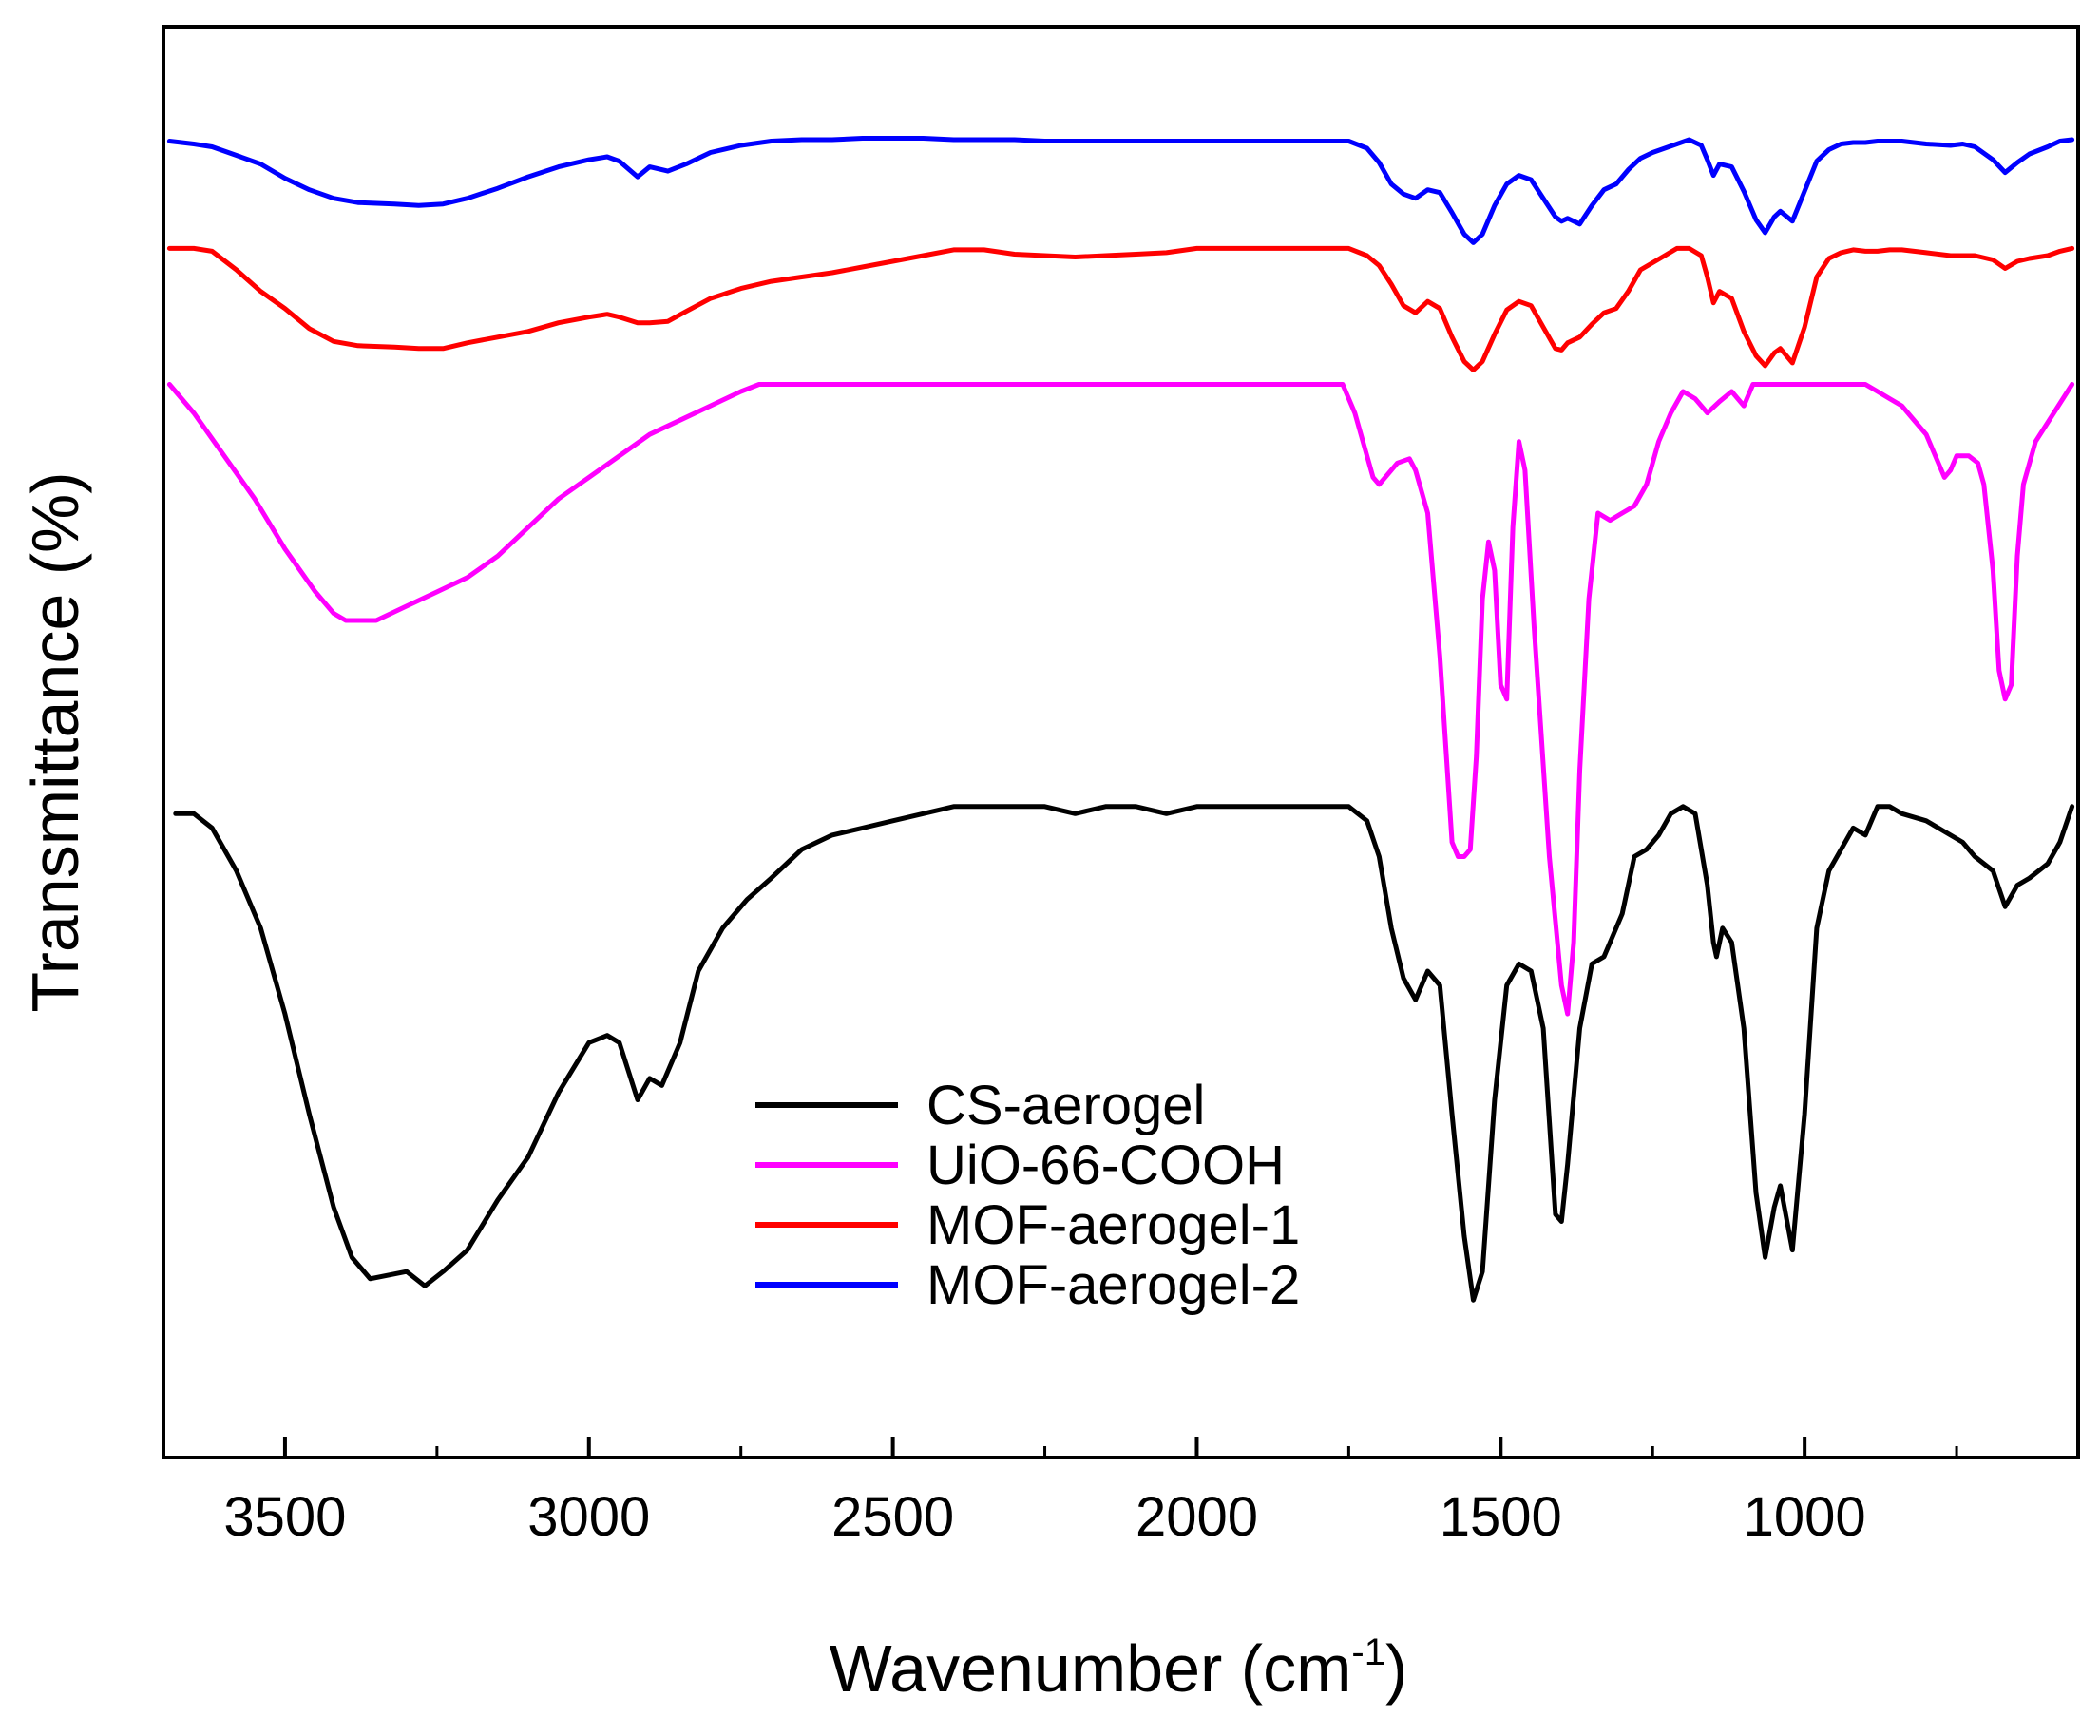 The width and height of the screenshot is (2100, 1736). Describe the element at coordinates (1396, 1669) in the screenshot. I see `x-axis-title-close: )` at that location.